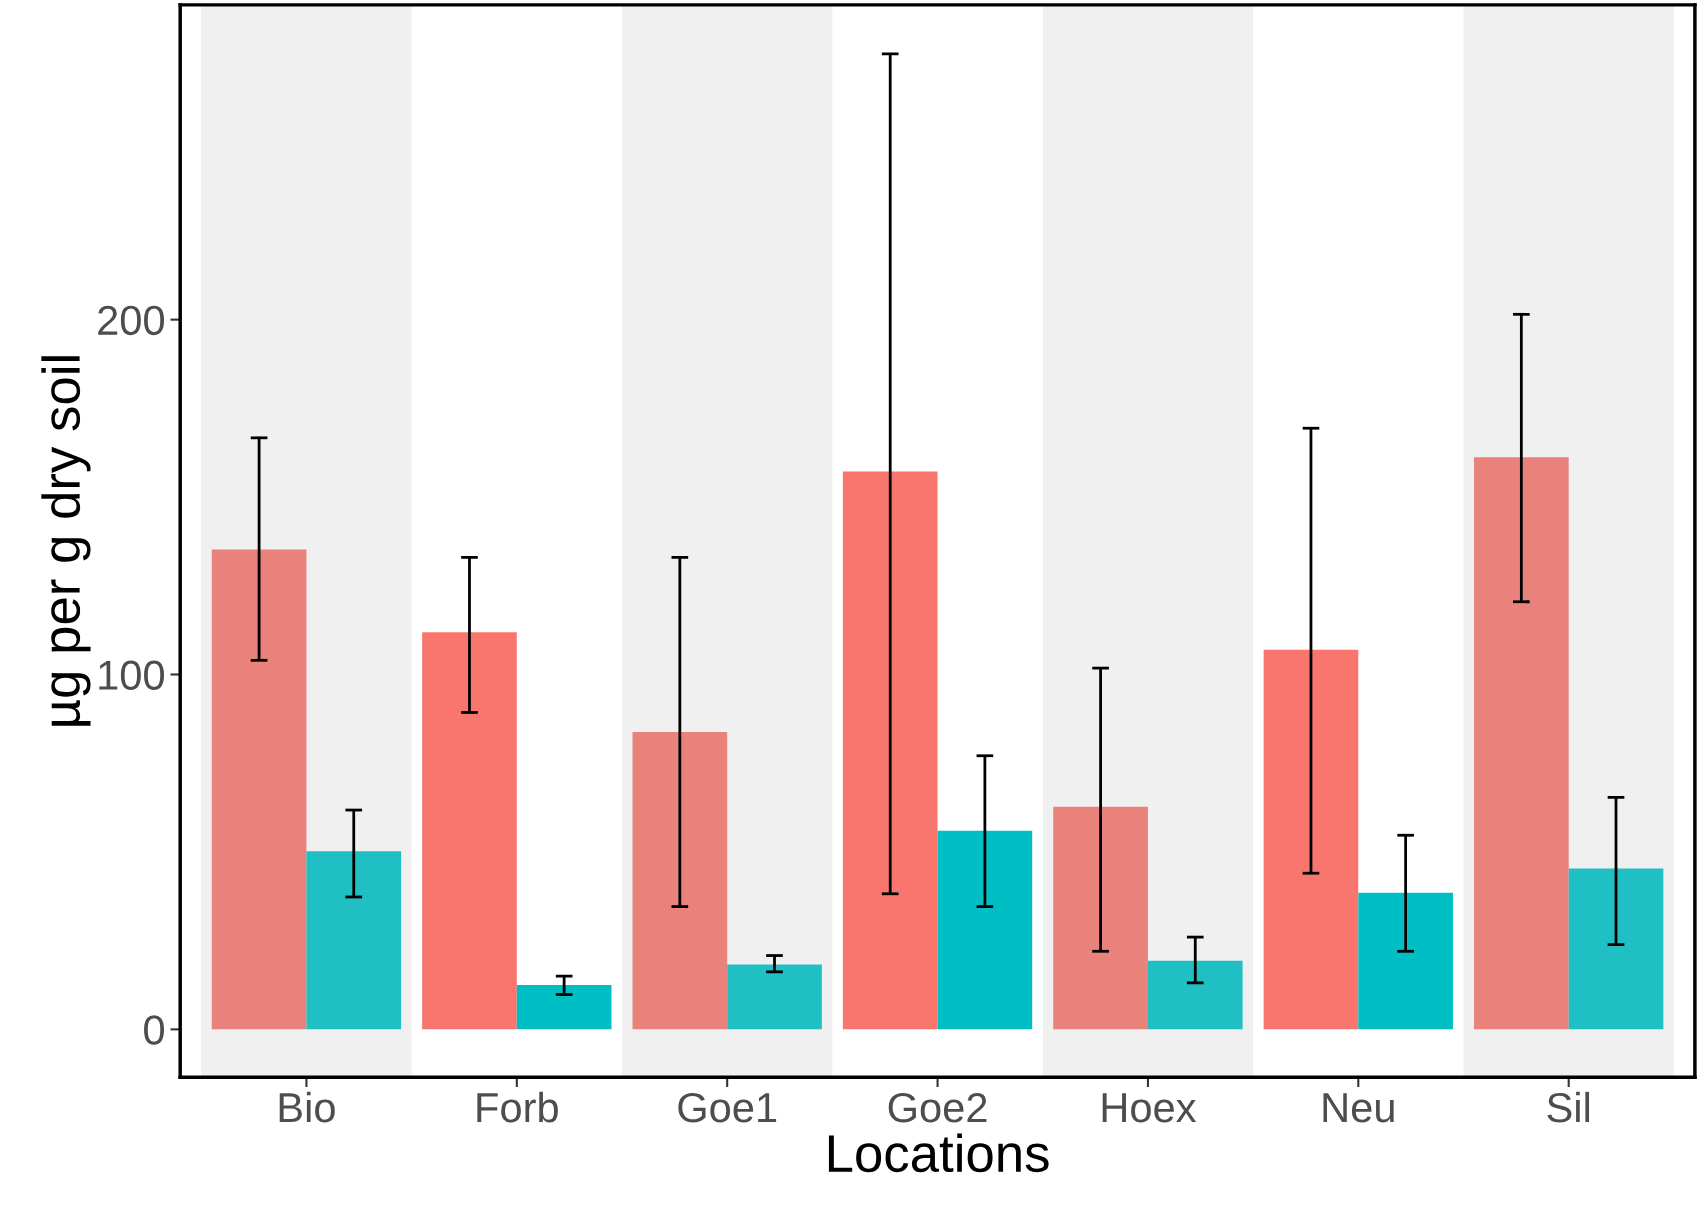  Describe the element at coordinates (938, 1153) in the screenshot. I see `x-axis-title: Locations` at that location.